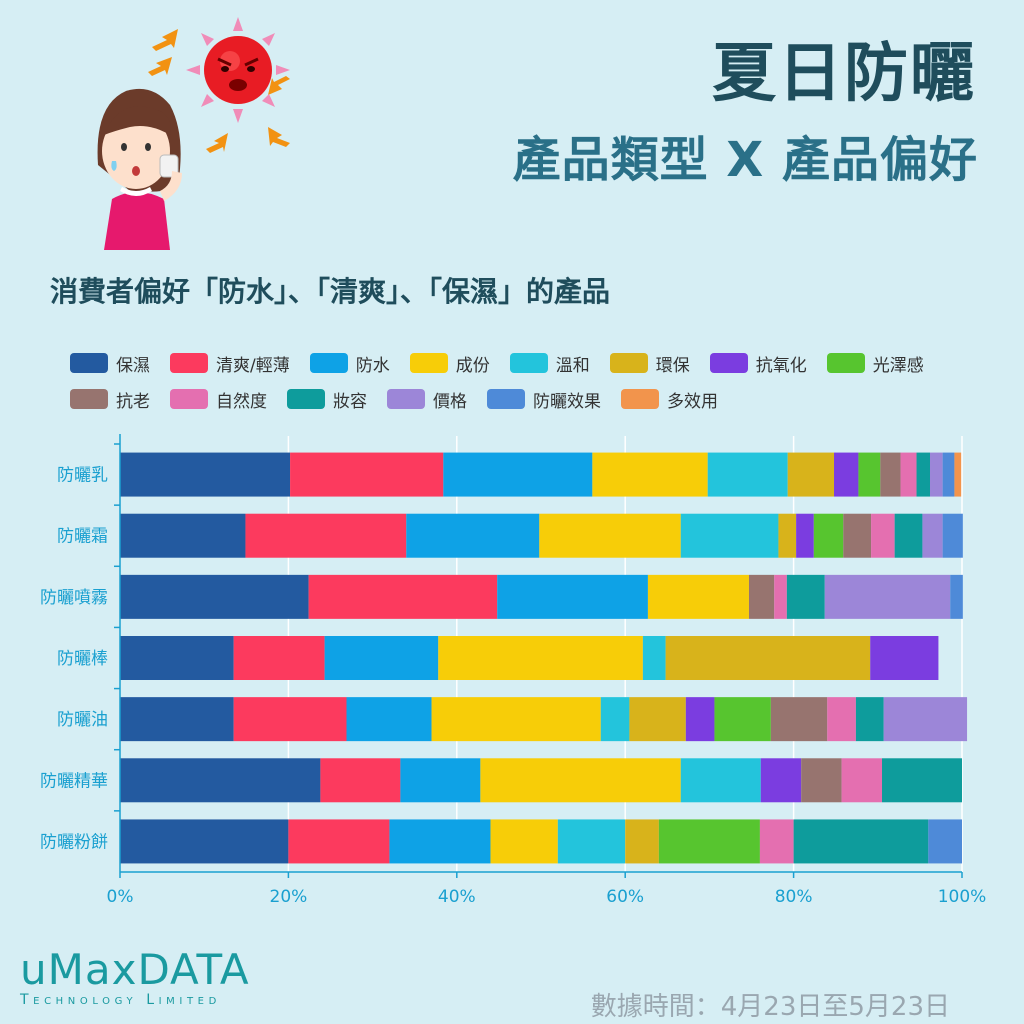 This screenshot has height=1024, width=1024. I want to click on data-period: 數據時間：4月23日至5月23日, so click(770, 1007).